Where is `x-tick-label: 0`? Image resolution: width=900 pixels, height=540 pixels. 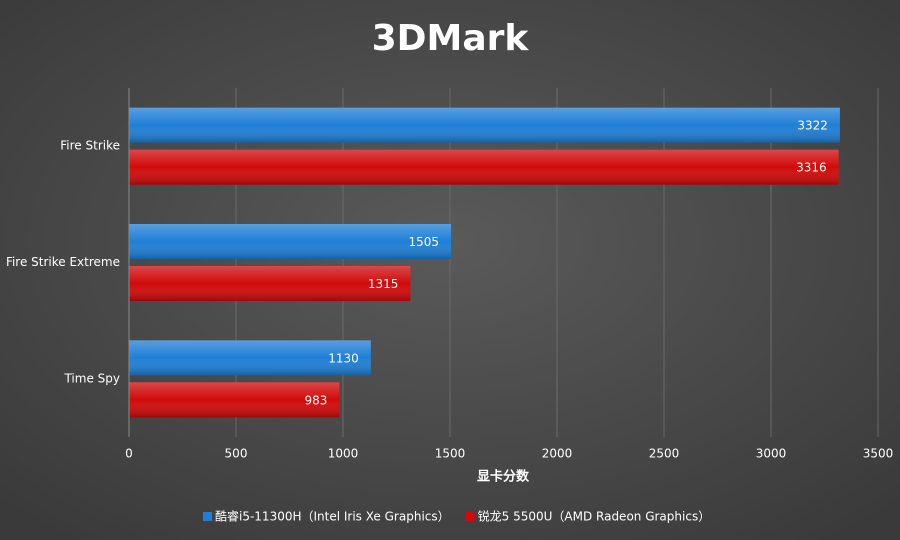
x-tick-label: 0 is located at coordinates (129, 454).